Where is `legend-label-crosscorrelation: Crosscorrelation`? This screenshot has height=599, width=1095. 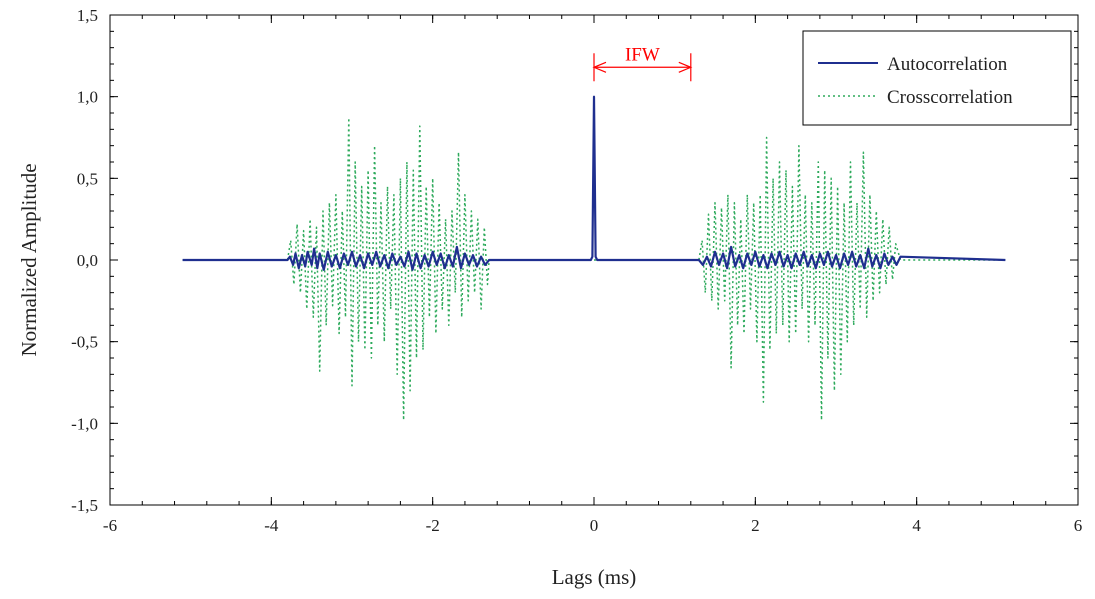
legend-label-crosscorrelation: Crosscorrelation is located at coordinates (950, 97).